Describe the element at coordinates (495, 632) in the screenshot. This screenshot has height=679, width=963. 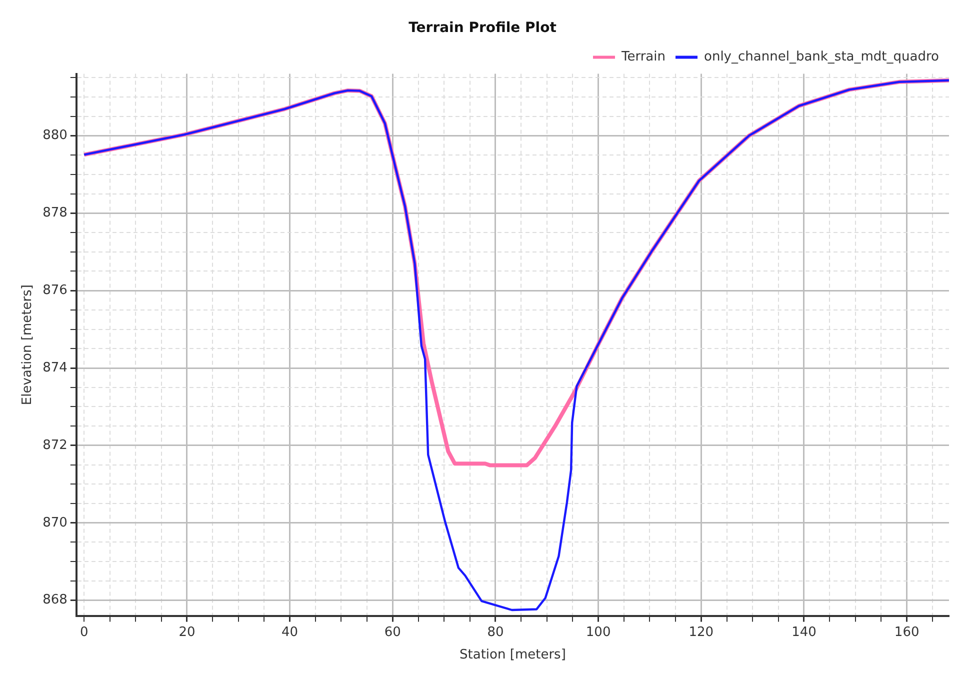
I see `x-tick-label: 80` at that location.